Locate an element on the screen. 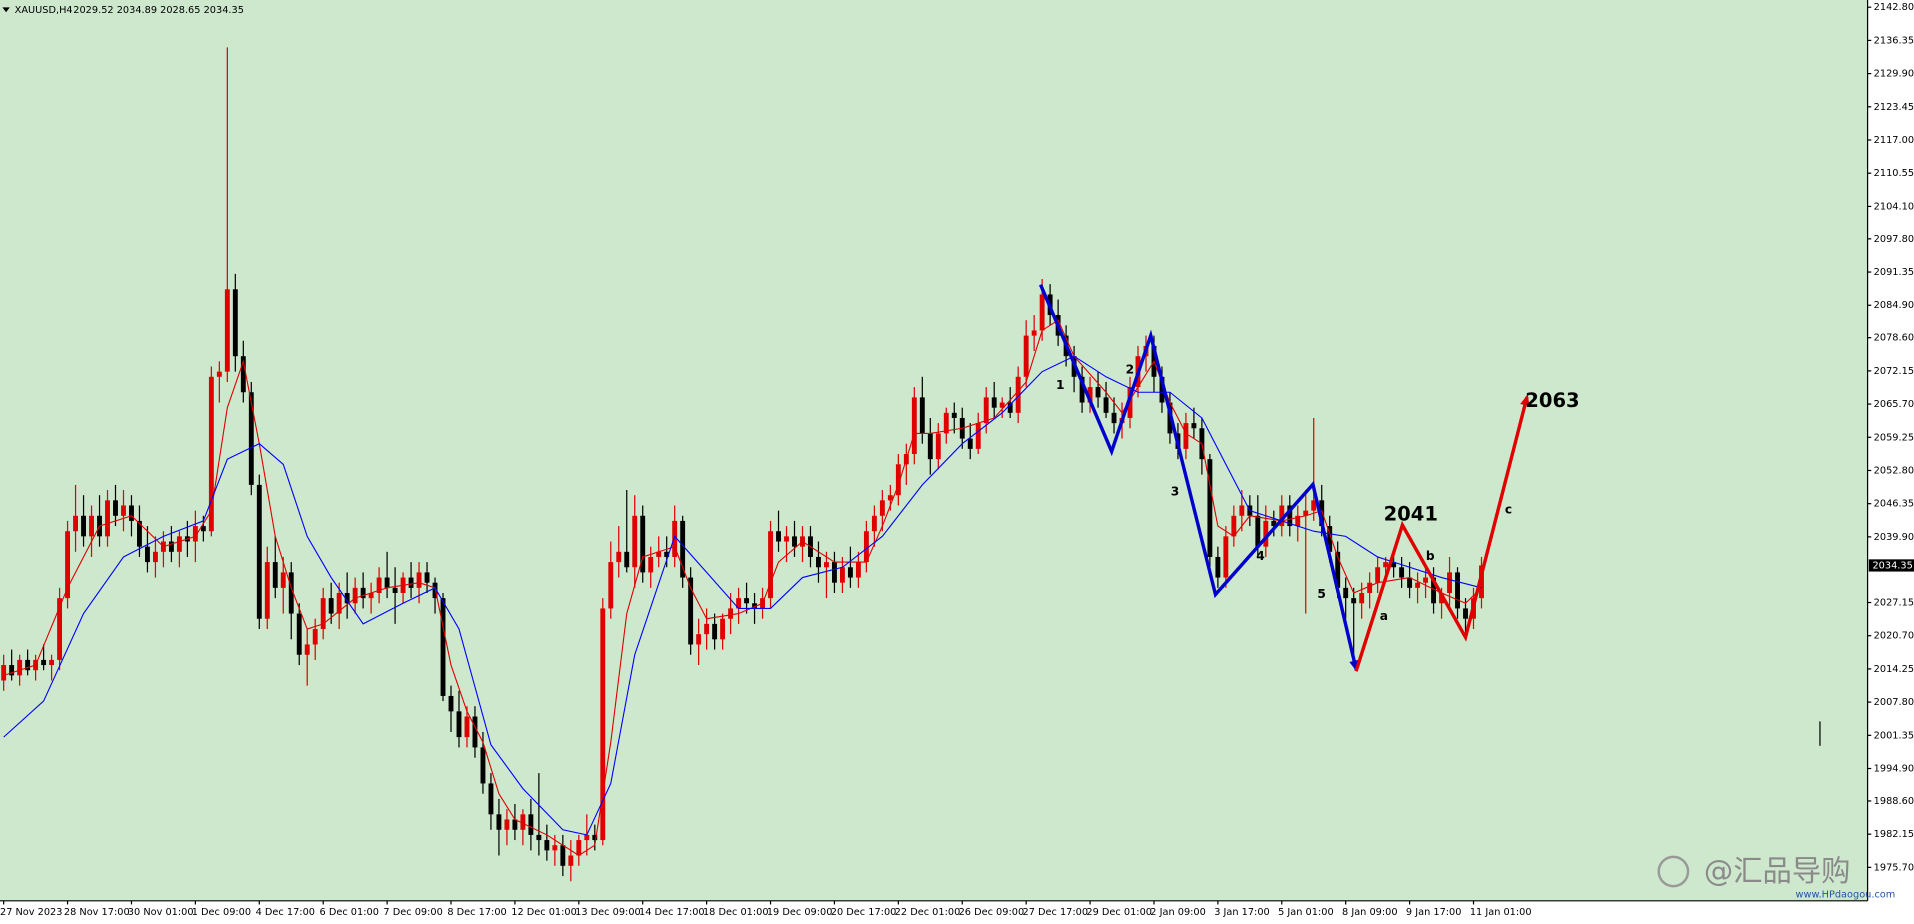 The width and height of the screenshot is (1914, 924). wave-label: 1 is located at coordinates (1060, 385).